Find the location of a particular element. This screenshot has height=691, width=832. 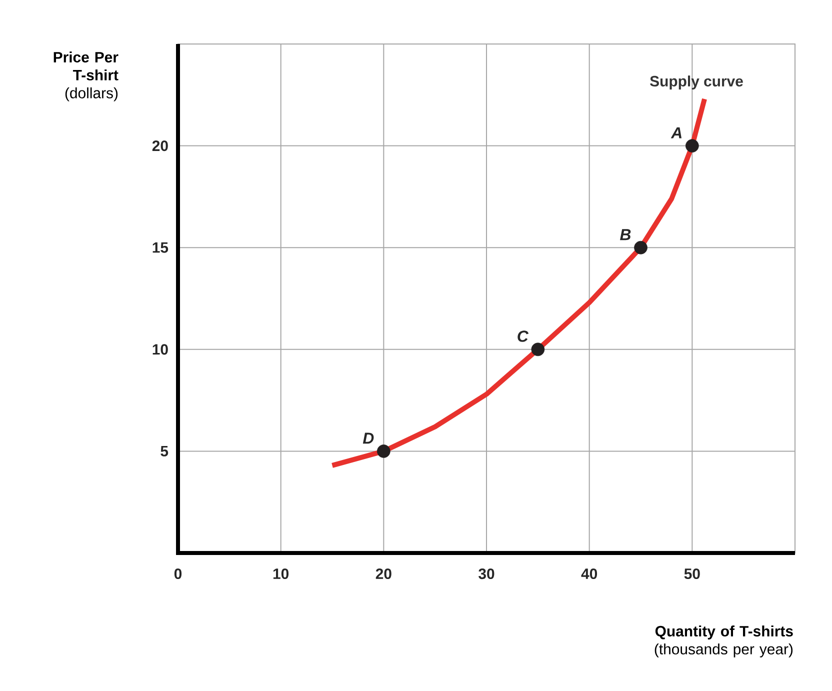

annotation: B is located at coordinates (625, 234).